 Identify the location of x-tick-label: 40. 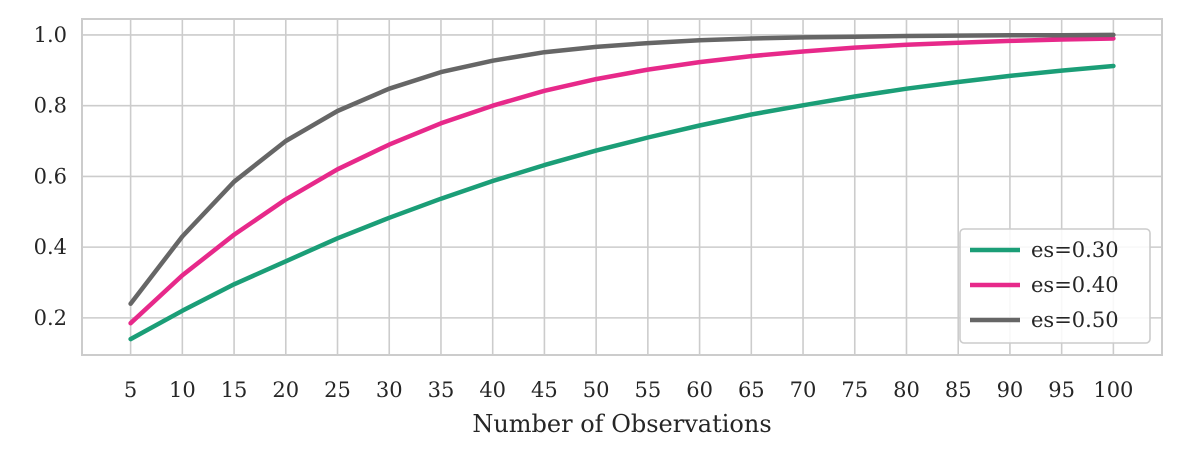
(492, 390).